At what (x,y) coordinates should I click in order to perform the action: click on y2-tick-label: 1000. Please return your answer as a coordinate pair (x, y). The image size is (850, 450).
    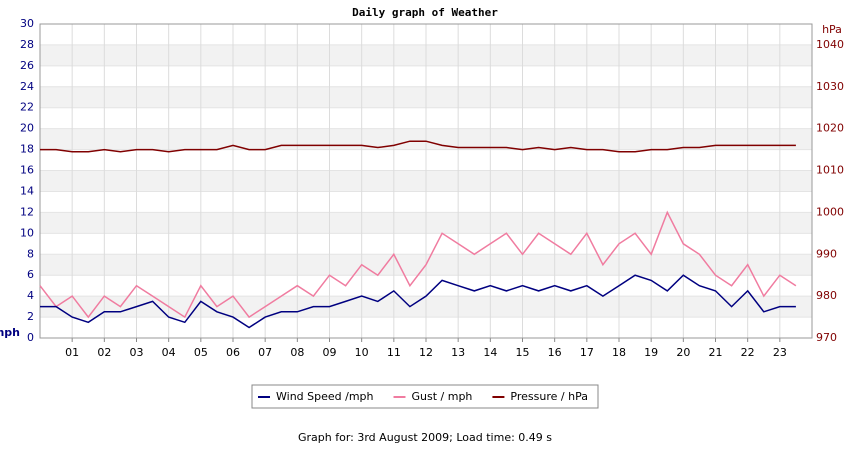
    Looking at the image, I should click on (830, 211).